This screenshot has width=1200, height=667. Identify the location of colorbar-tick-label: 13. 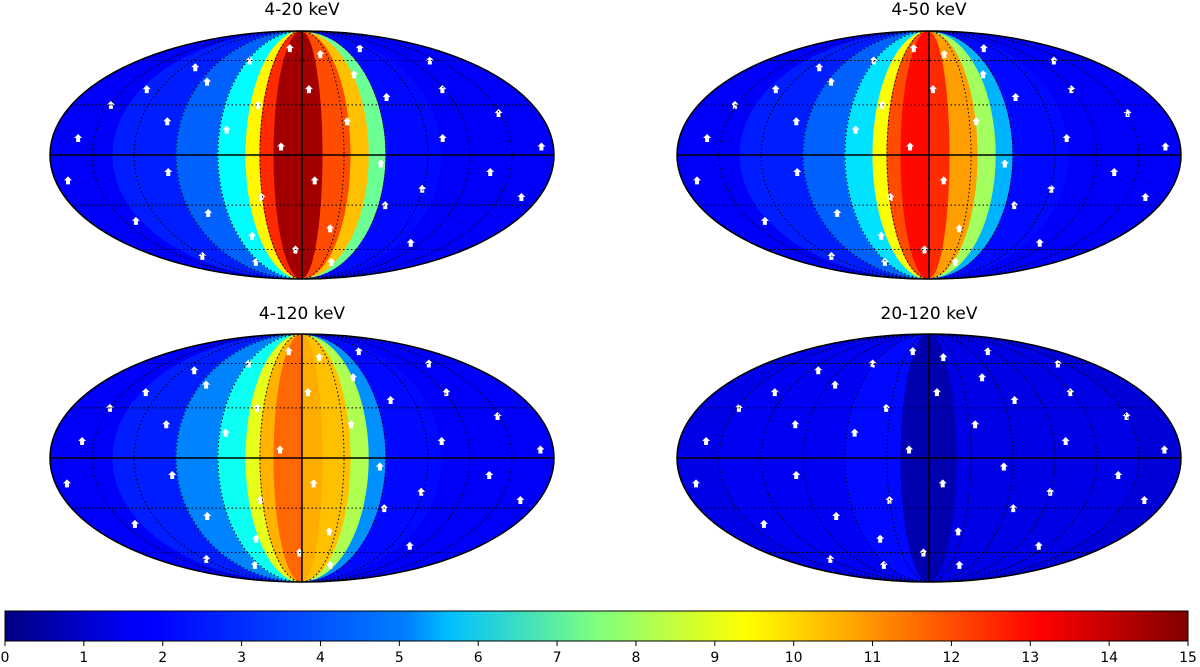
(1030, 658).